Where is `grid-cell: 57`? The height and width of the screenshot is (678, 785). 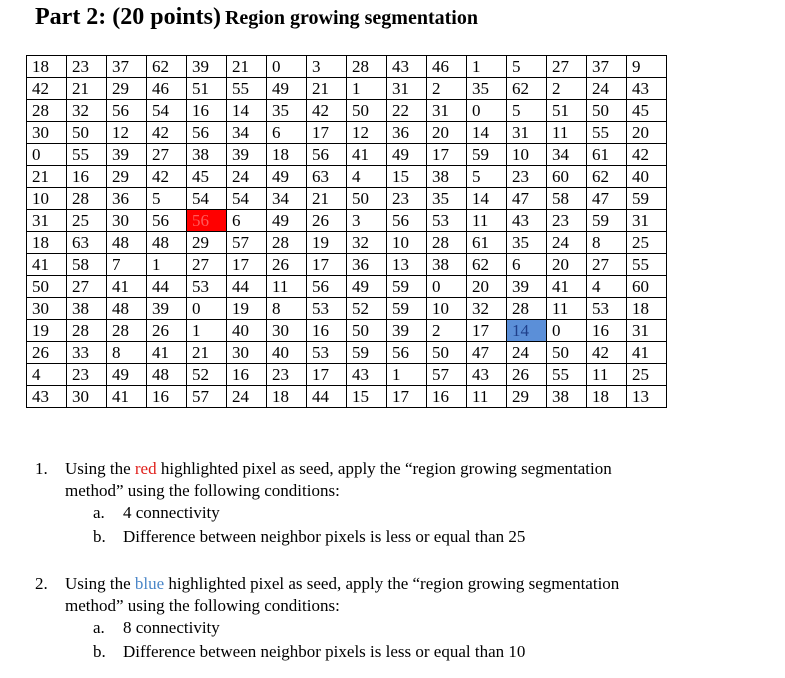 grid-cell: 57 is located at coordinates (206, 396).